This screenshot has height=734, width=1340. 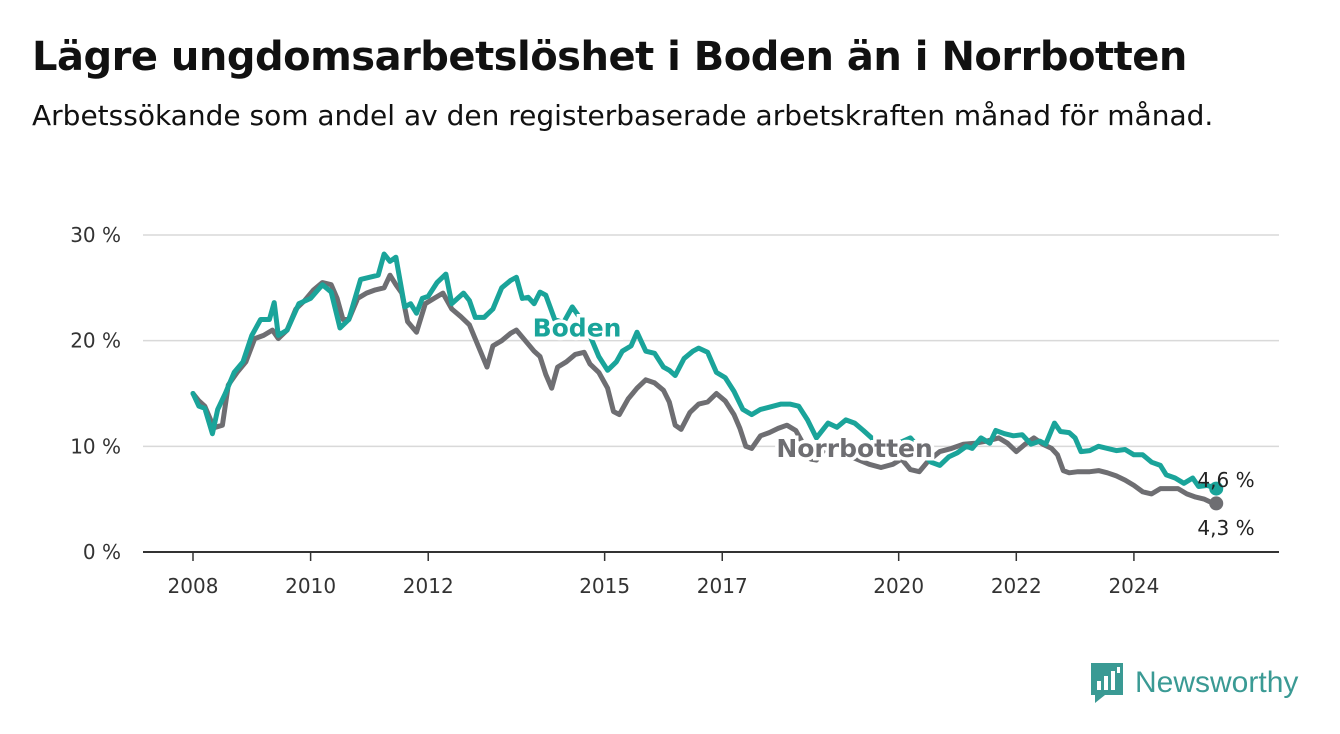 What do you see at coordinates (577, 327) in the screenshot?
I see `series-label-boden: Boden` at bounding box center [577, 327].